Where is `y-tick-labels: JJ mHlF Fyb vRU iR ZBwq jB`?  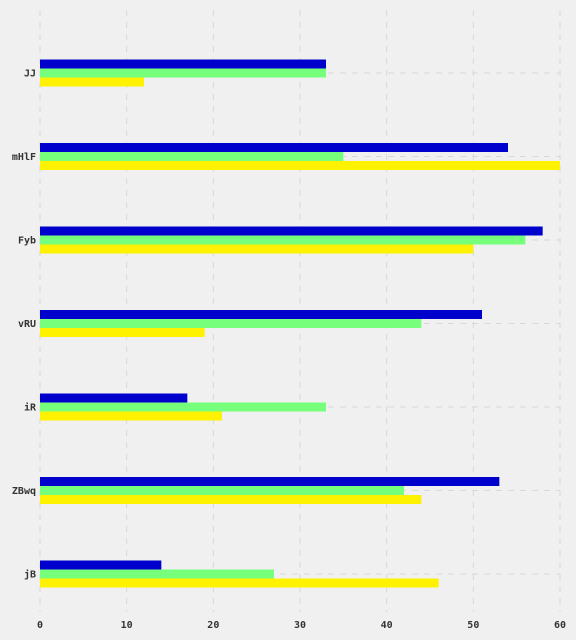
y-tick-labels: JJ mHlF Fyb vRU iR ZBwq jB is located at coordinates (24, 325).